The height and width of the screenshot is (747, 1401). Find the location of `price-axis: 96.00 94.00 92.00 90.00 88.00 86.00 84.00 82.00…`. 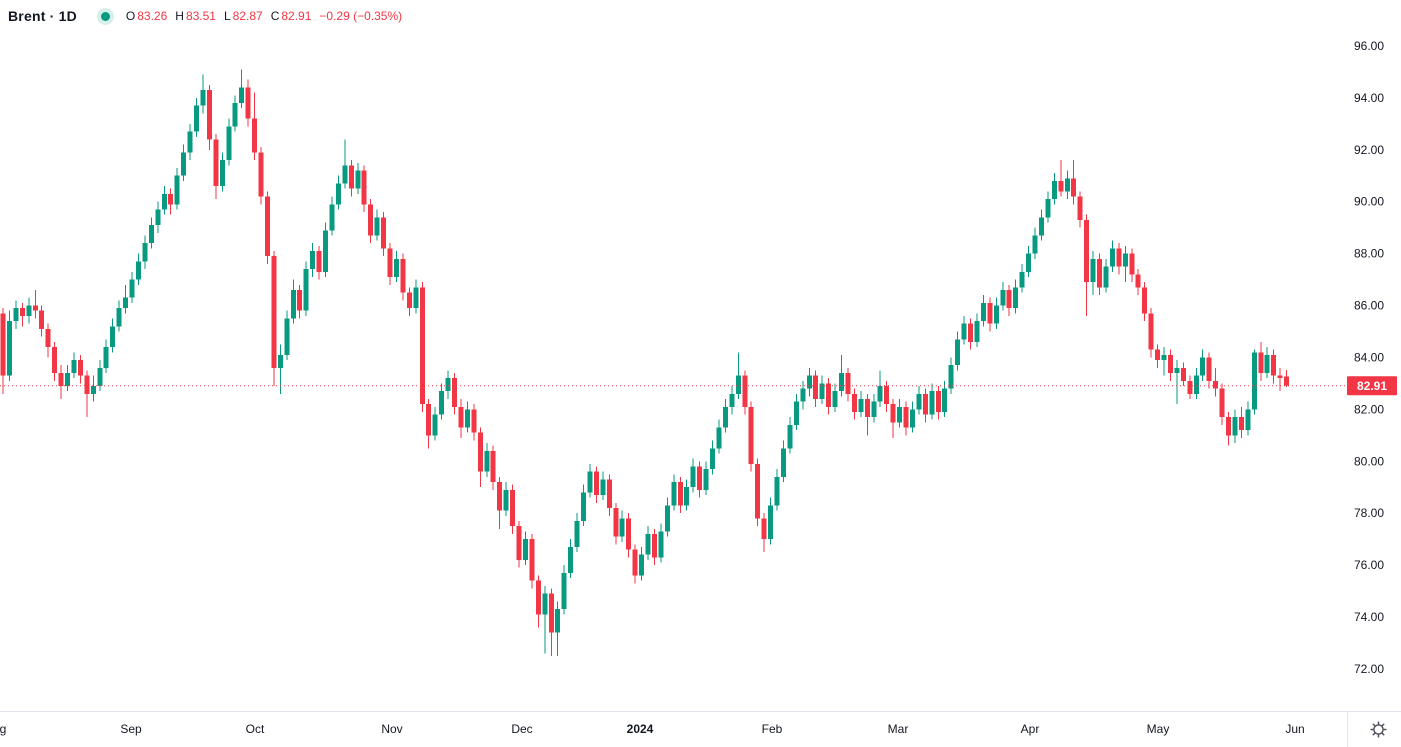

price-axis: 96.00 94.00 92.00 90.00 88.00 86.00 84.00 82.00… is located at coordinates (1369, 357).